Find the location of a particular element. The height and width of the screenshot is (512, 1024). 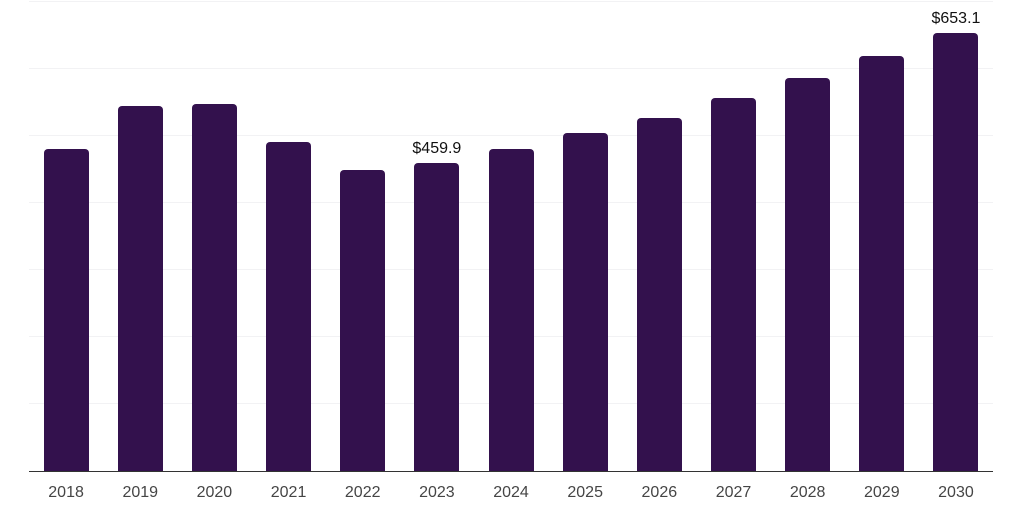

bar-slot-2030: $653.1 is located at coordinates (956, 236).